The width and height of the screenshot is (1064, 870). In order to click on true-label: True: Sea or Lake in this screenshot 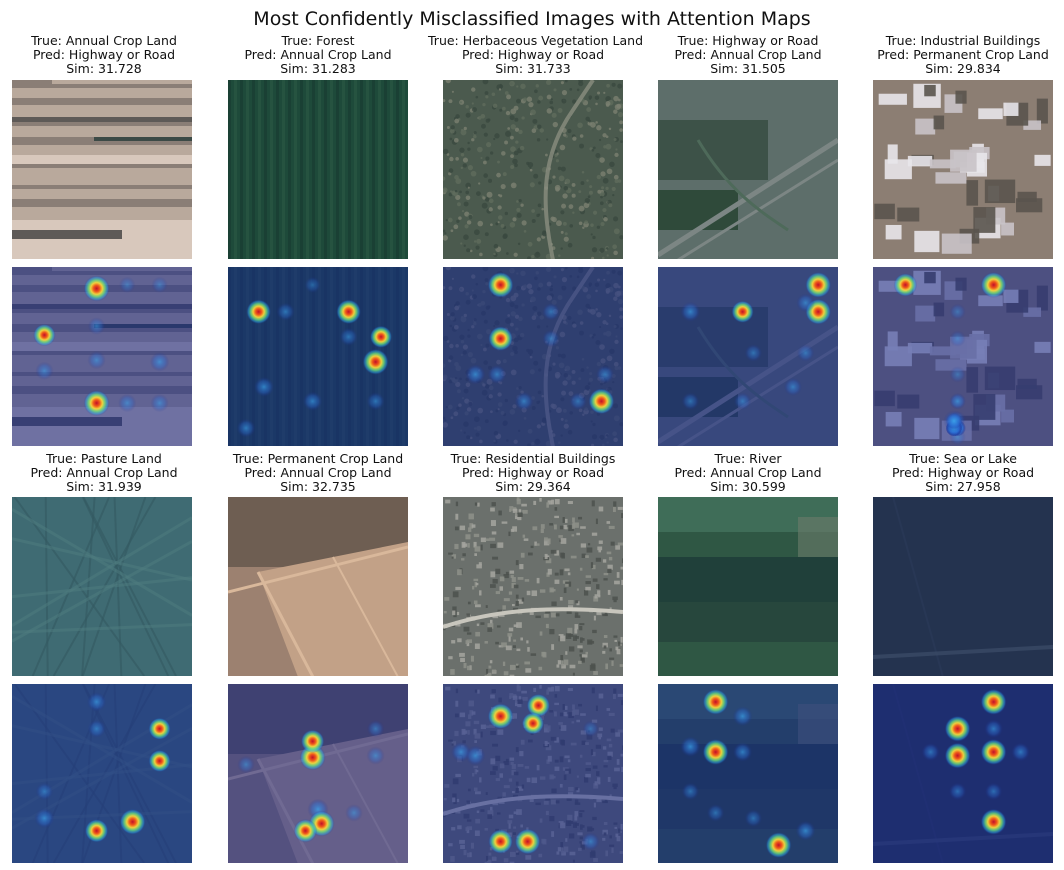, I will do `click(963, 458)`.